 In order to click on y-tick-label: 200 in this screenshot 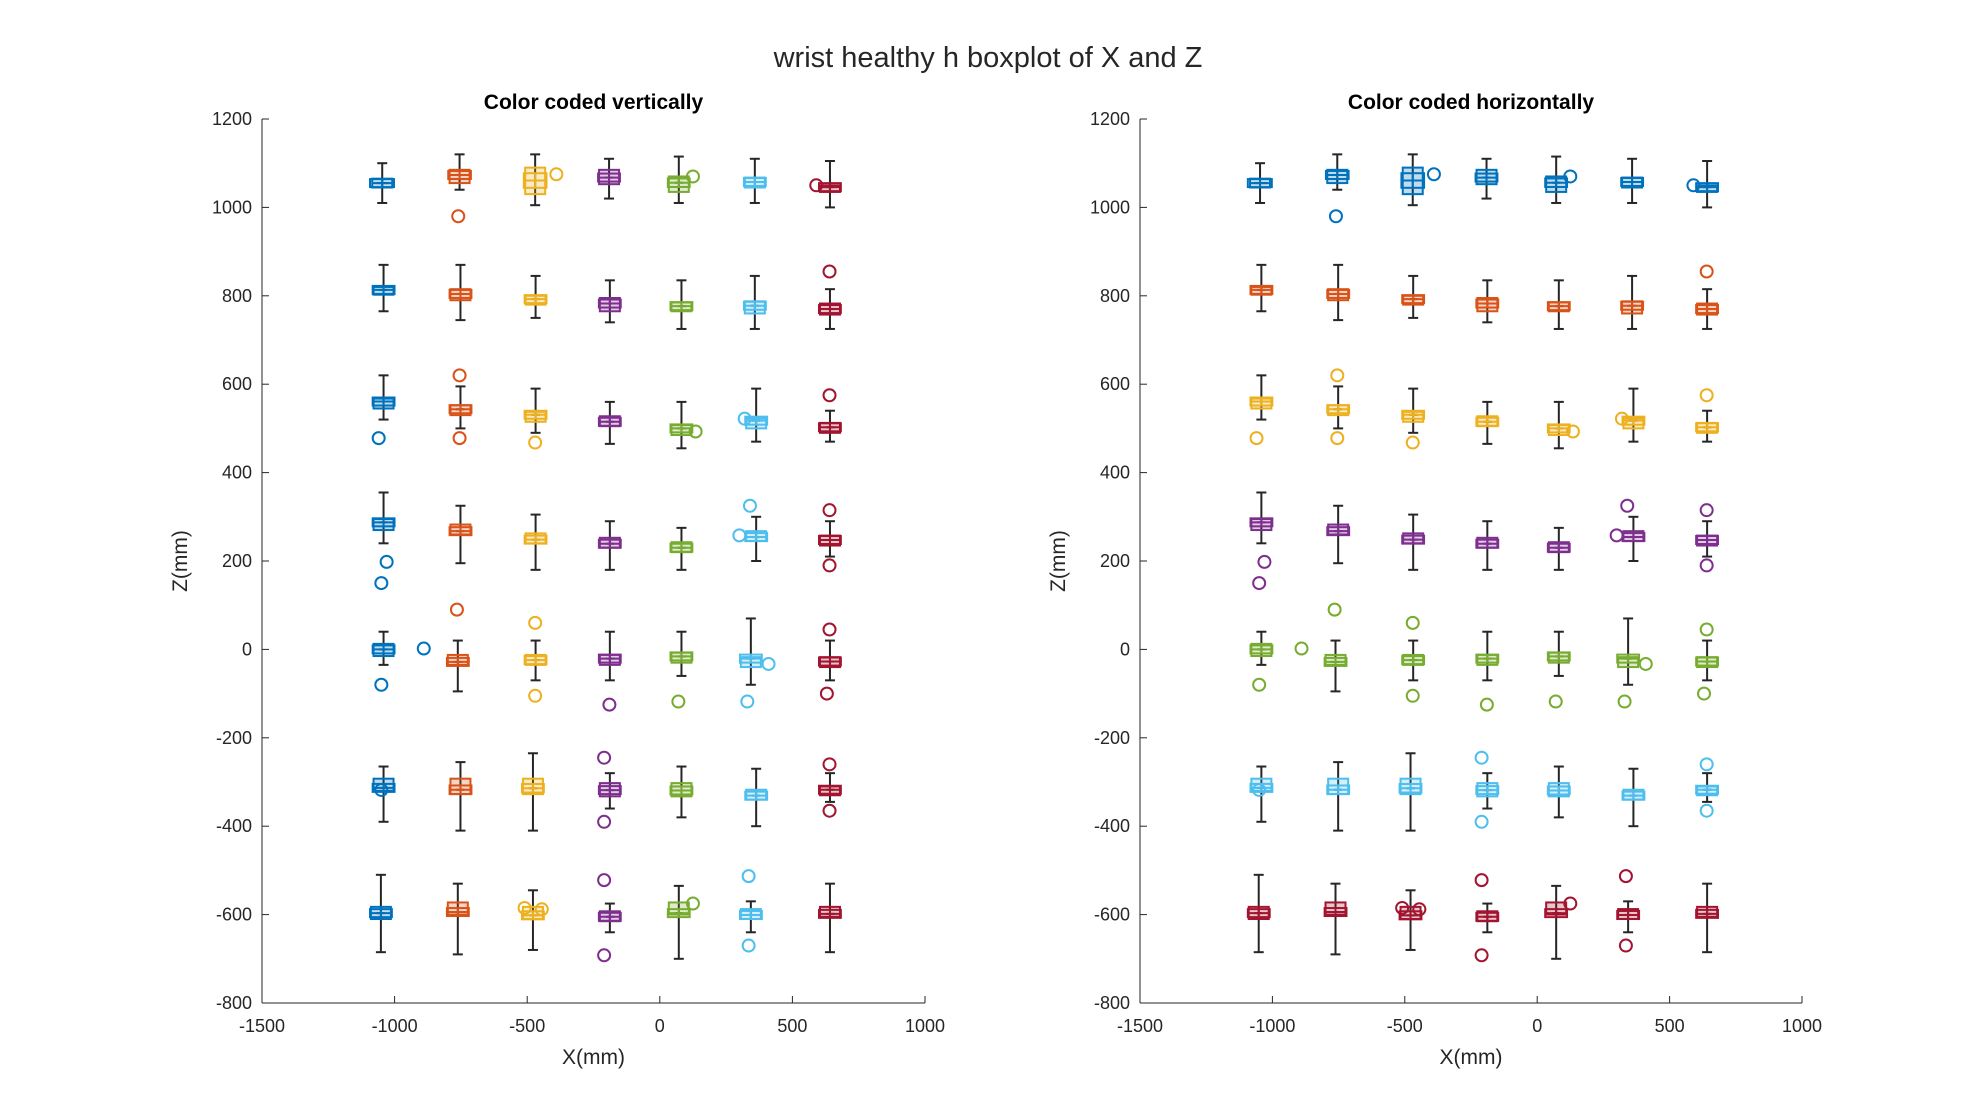, I will do `click(1115, 561)`.